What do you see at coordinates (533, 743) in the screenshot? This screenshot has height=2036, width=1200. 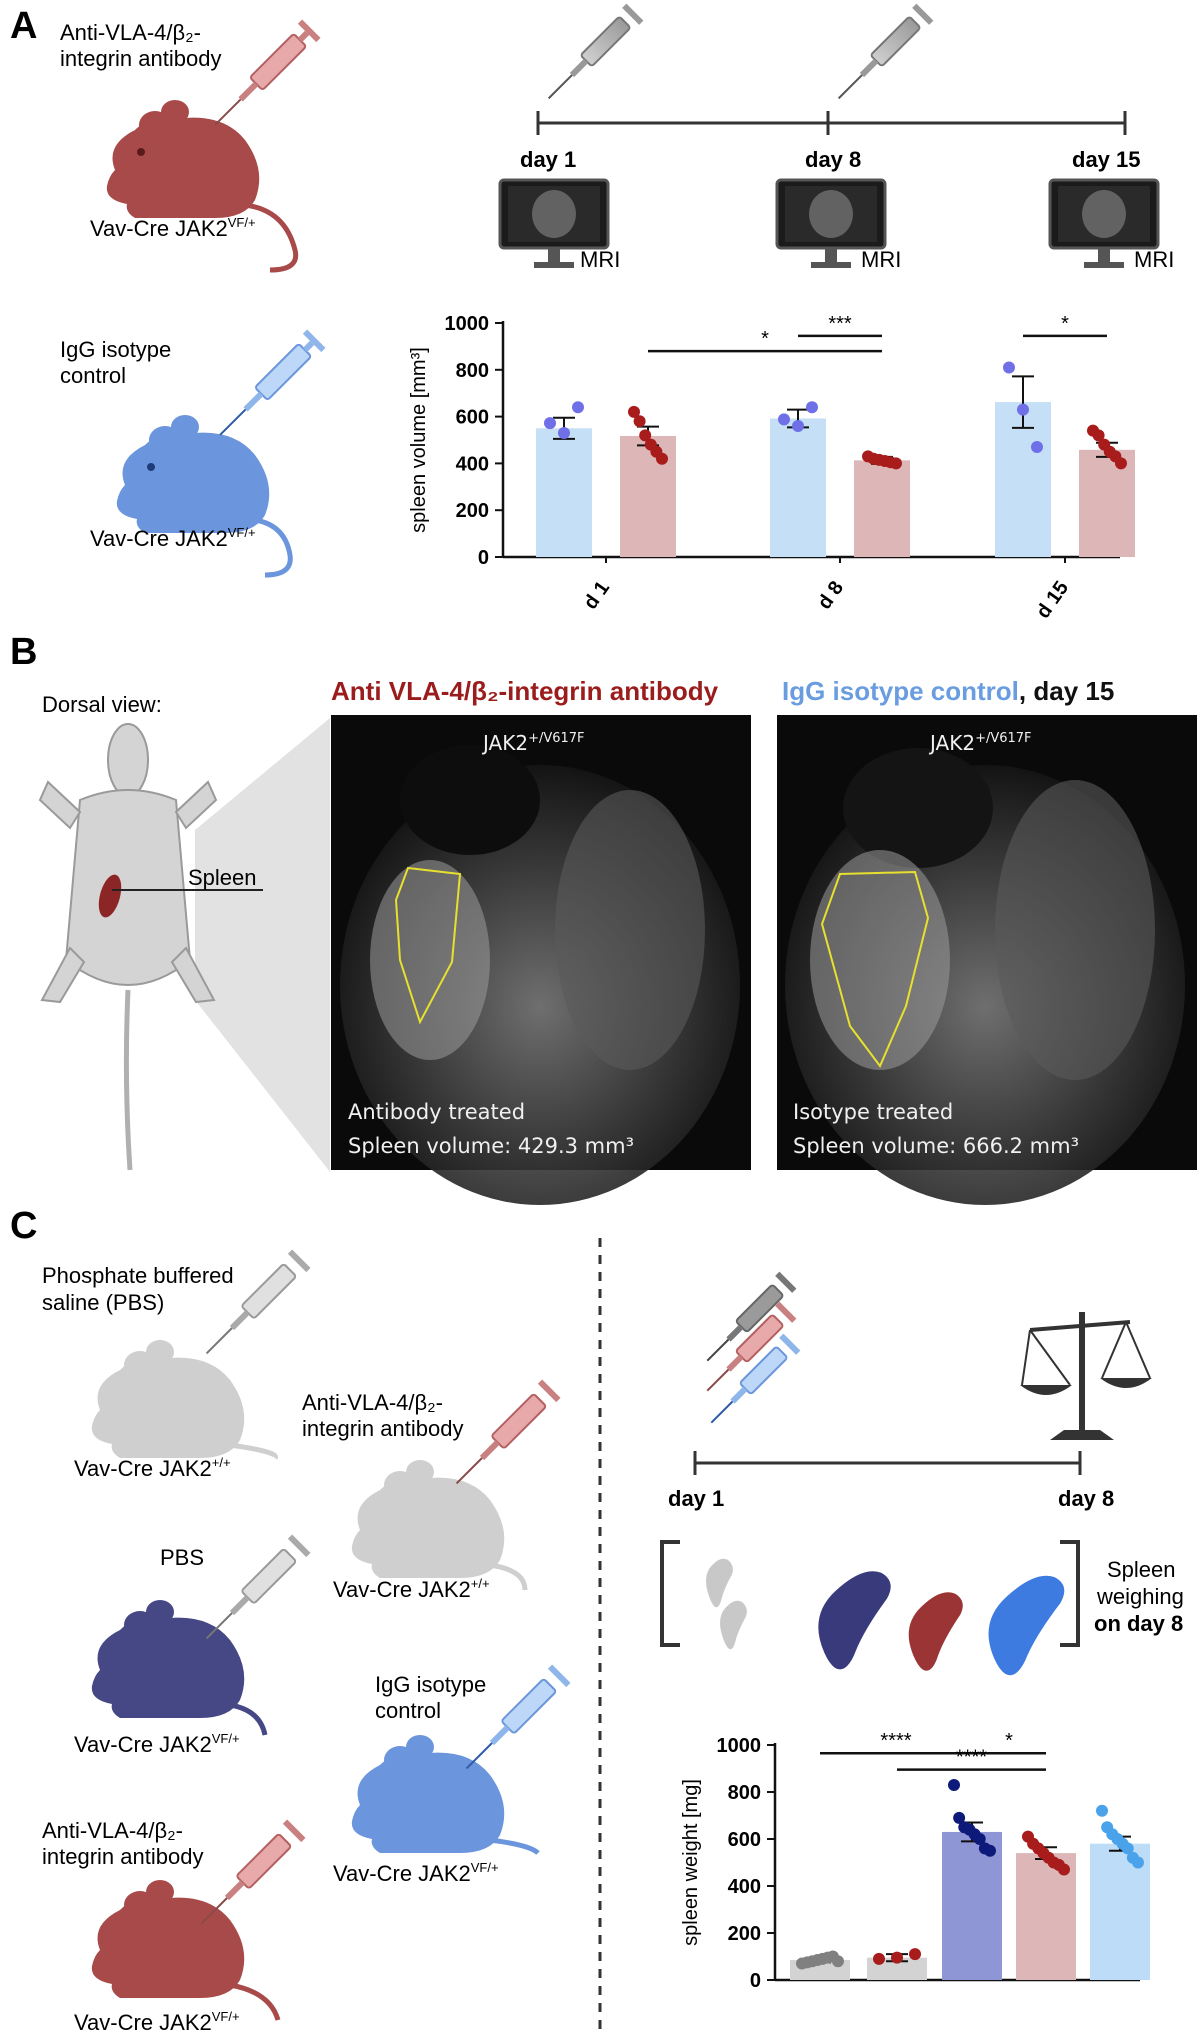 I see `mri-left-genotype: JAK2+/V617F` at bounding box center [533, 743].